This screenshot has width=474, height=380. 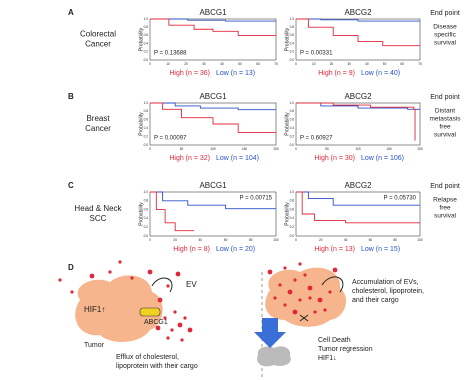 What do you see at coordinates (445, 127) in the screenshot?
I see `endpoint: free` at bounding box center [445, 127].